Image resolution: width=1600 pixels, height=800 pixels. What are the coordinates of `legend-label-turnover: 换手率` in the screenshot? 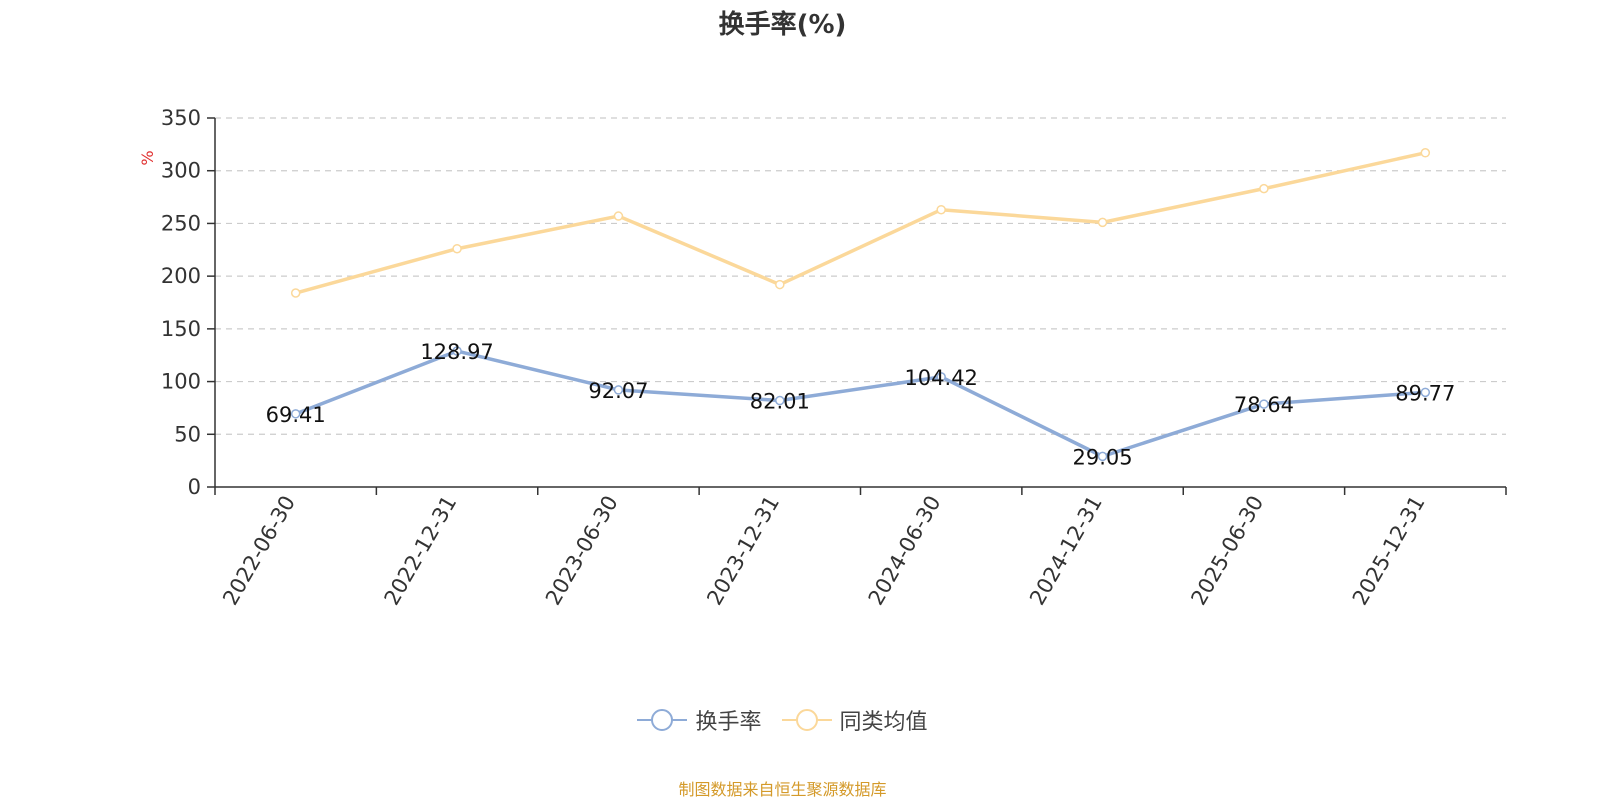 It's located at (728, 722).